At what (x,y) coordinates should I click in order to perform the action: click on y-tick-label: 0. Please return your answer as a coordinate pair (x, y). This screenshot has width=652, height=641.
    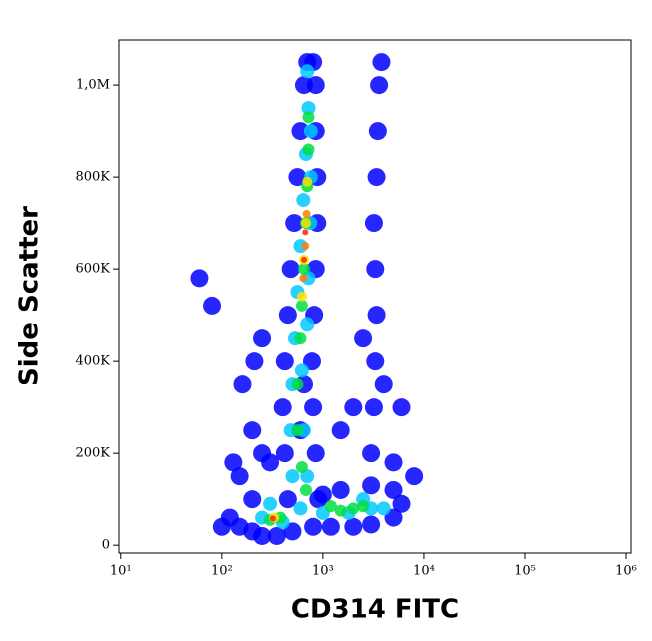
    Looking at the image, I should click on (106, 545).